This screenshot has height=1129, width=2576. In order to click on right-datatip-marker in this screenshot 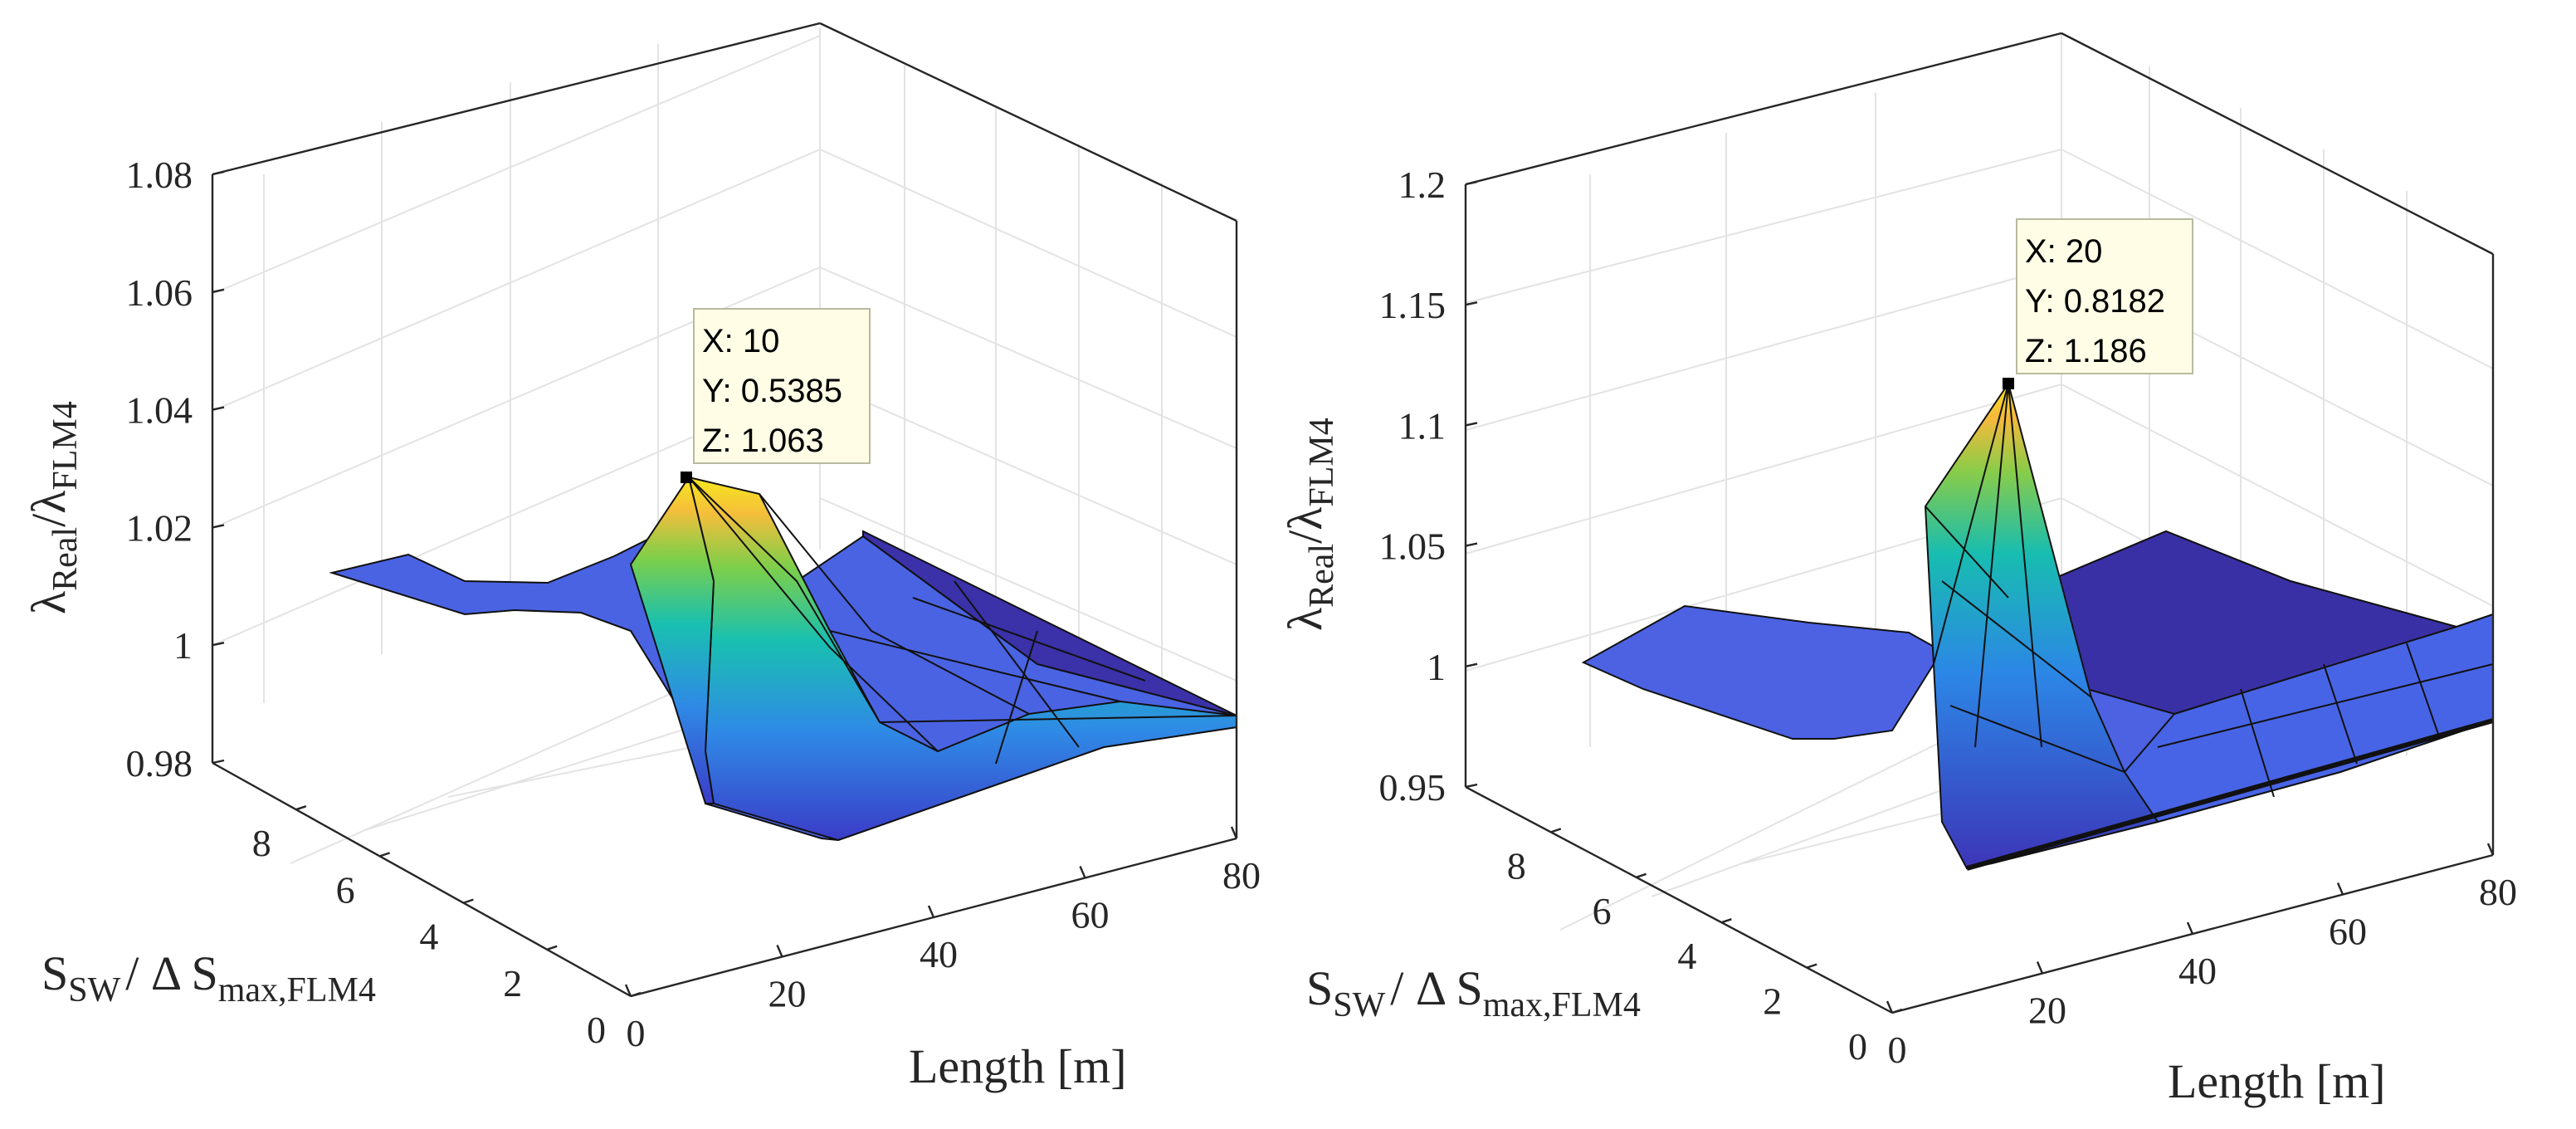, I will do `click(2008, 384)`.